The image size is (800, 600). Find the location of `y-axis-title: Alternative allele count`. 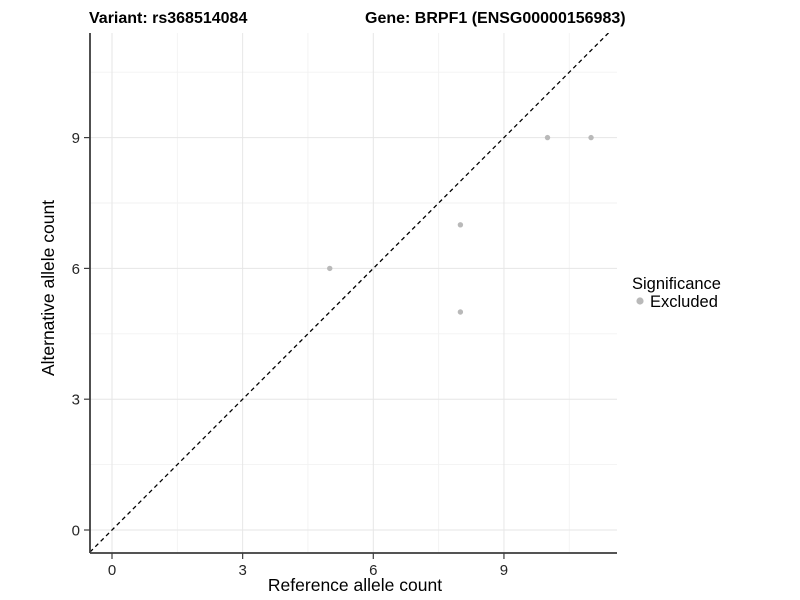

y-axis-title: Alternative allele count is located at coordinates (48, 288).